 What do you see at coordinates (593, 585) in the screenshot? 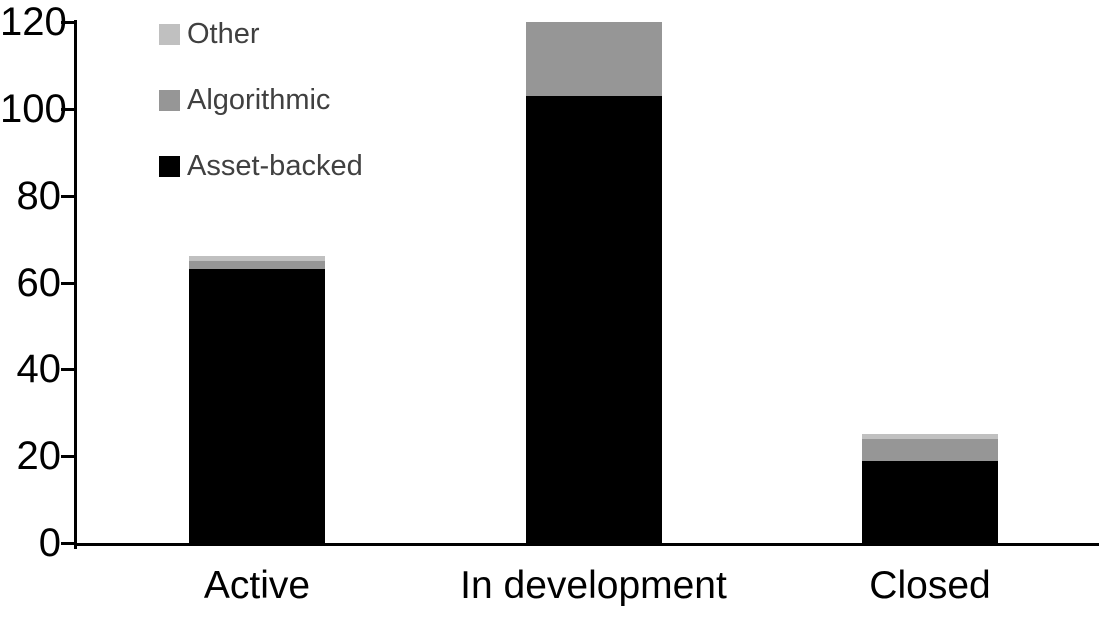
I see `x-axis-category-label: In development` at bounding box center [593, 585].